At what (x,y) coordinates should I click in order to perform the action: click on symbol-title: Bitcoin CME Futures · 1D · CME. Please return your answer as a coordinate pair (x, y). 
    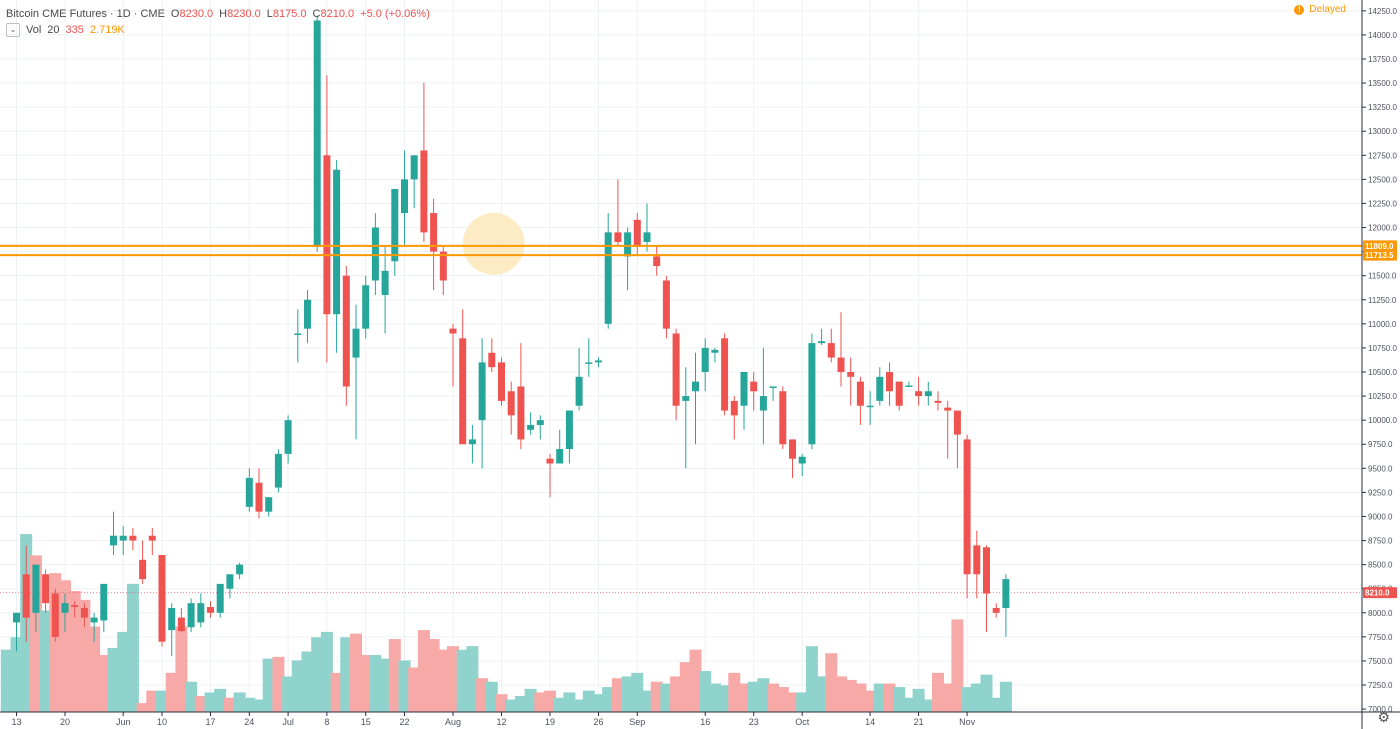
    Looking at the image, I should click on (85, 14).